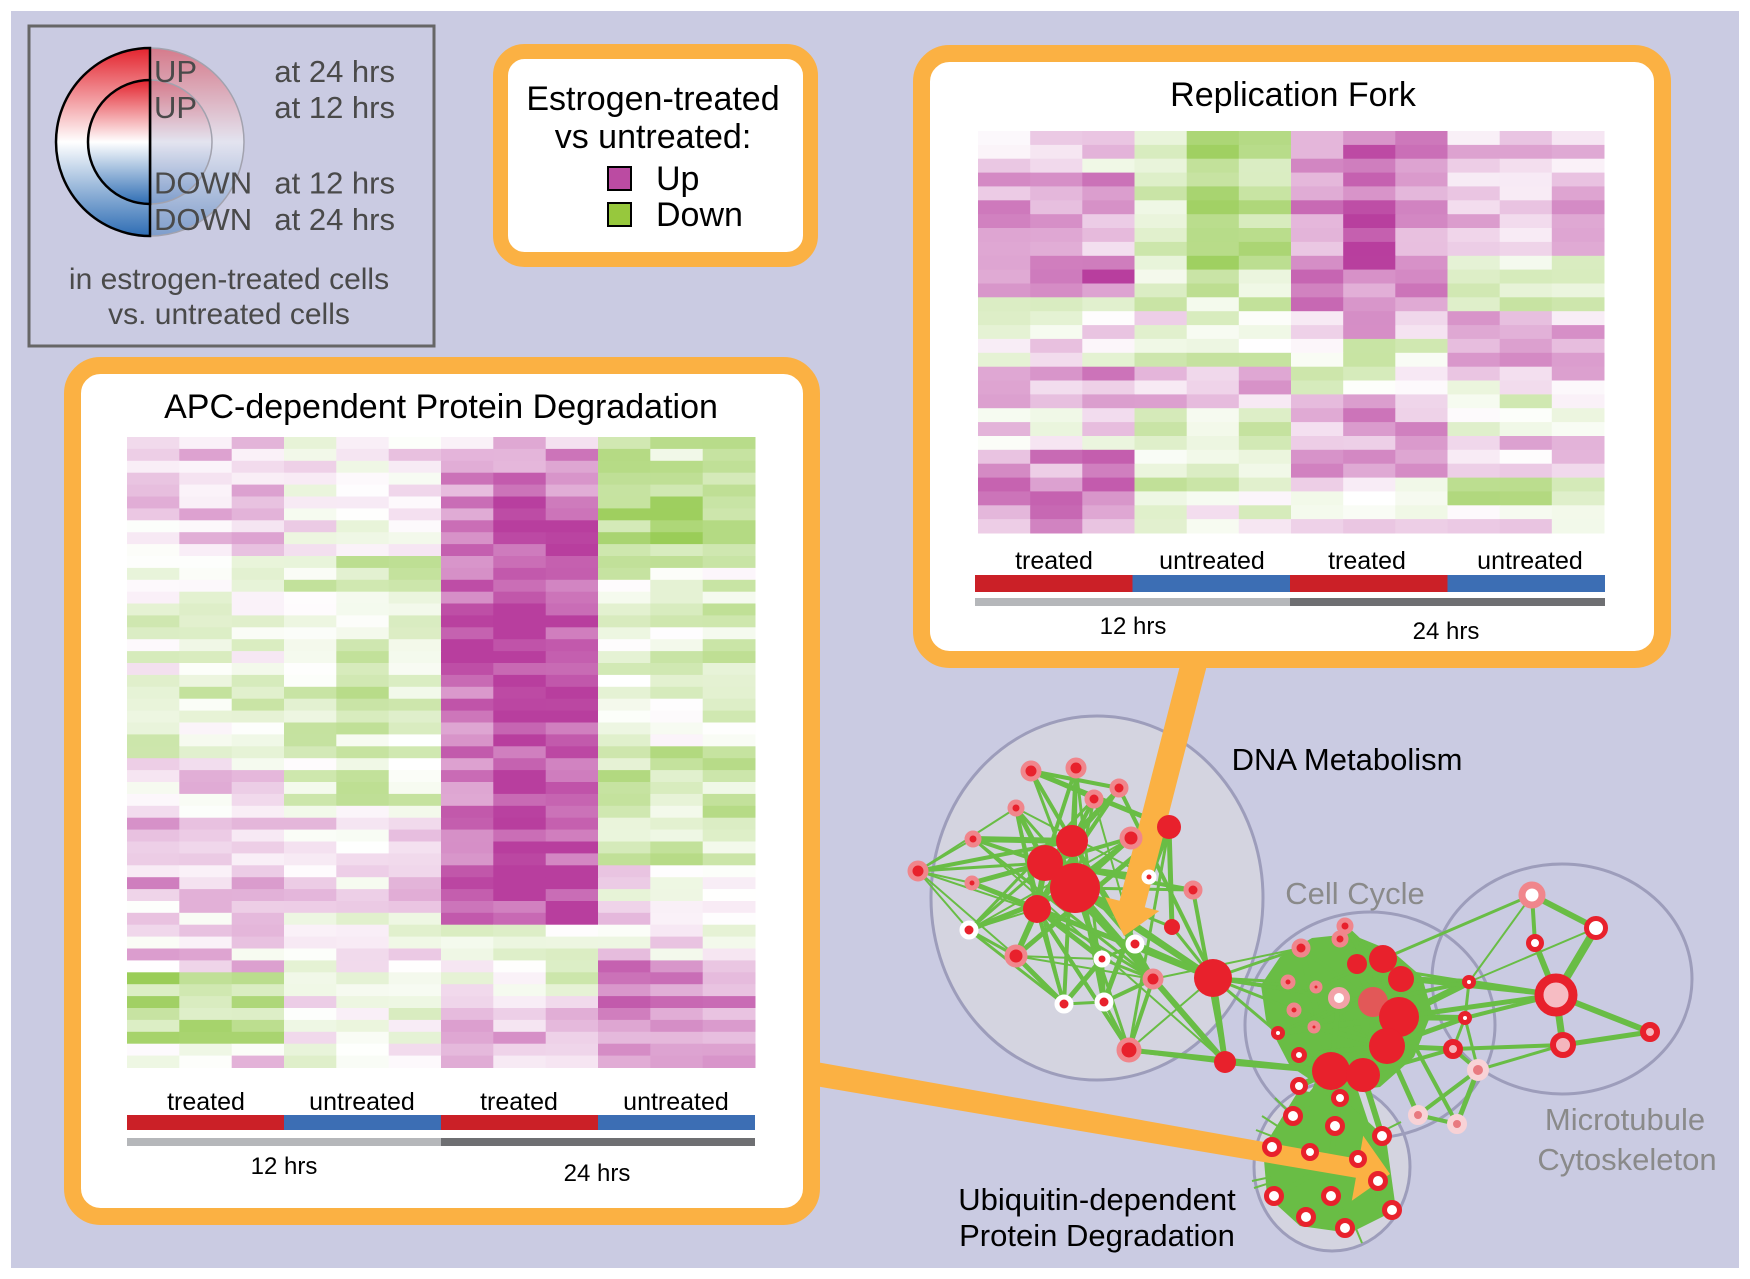 The width and height of the screenshot is (1750, 1279). Describe the element at coordinates (653, 137) in the screenshot. I see `svg-text: vs untreated:` at that location.